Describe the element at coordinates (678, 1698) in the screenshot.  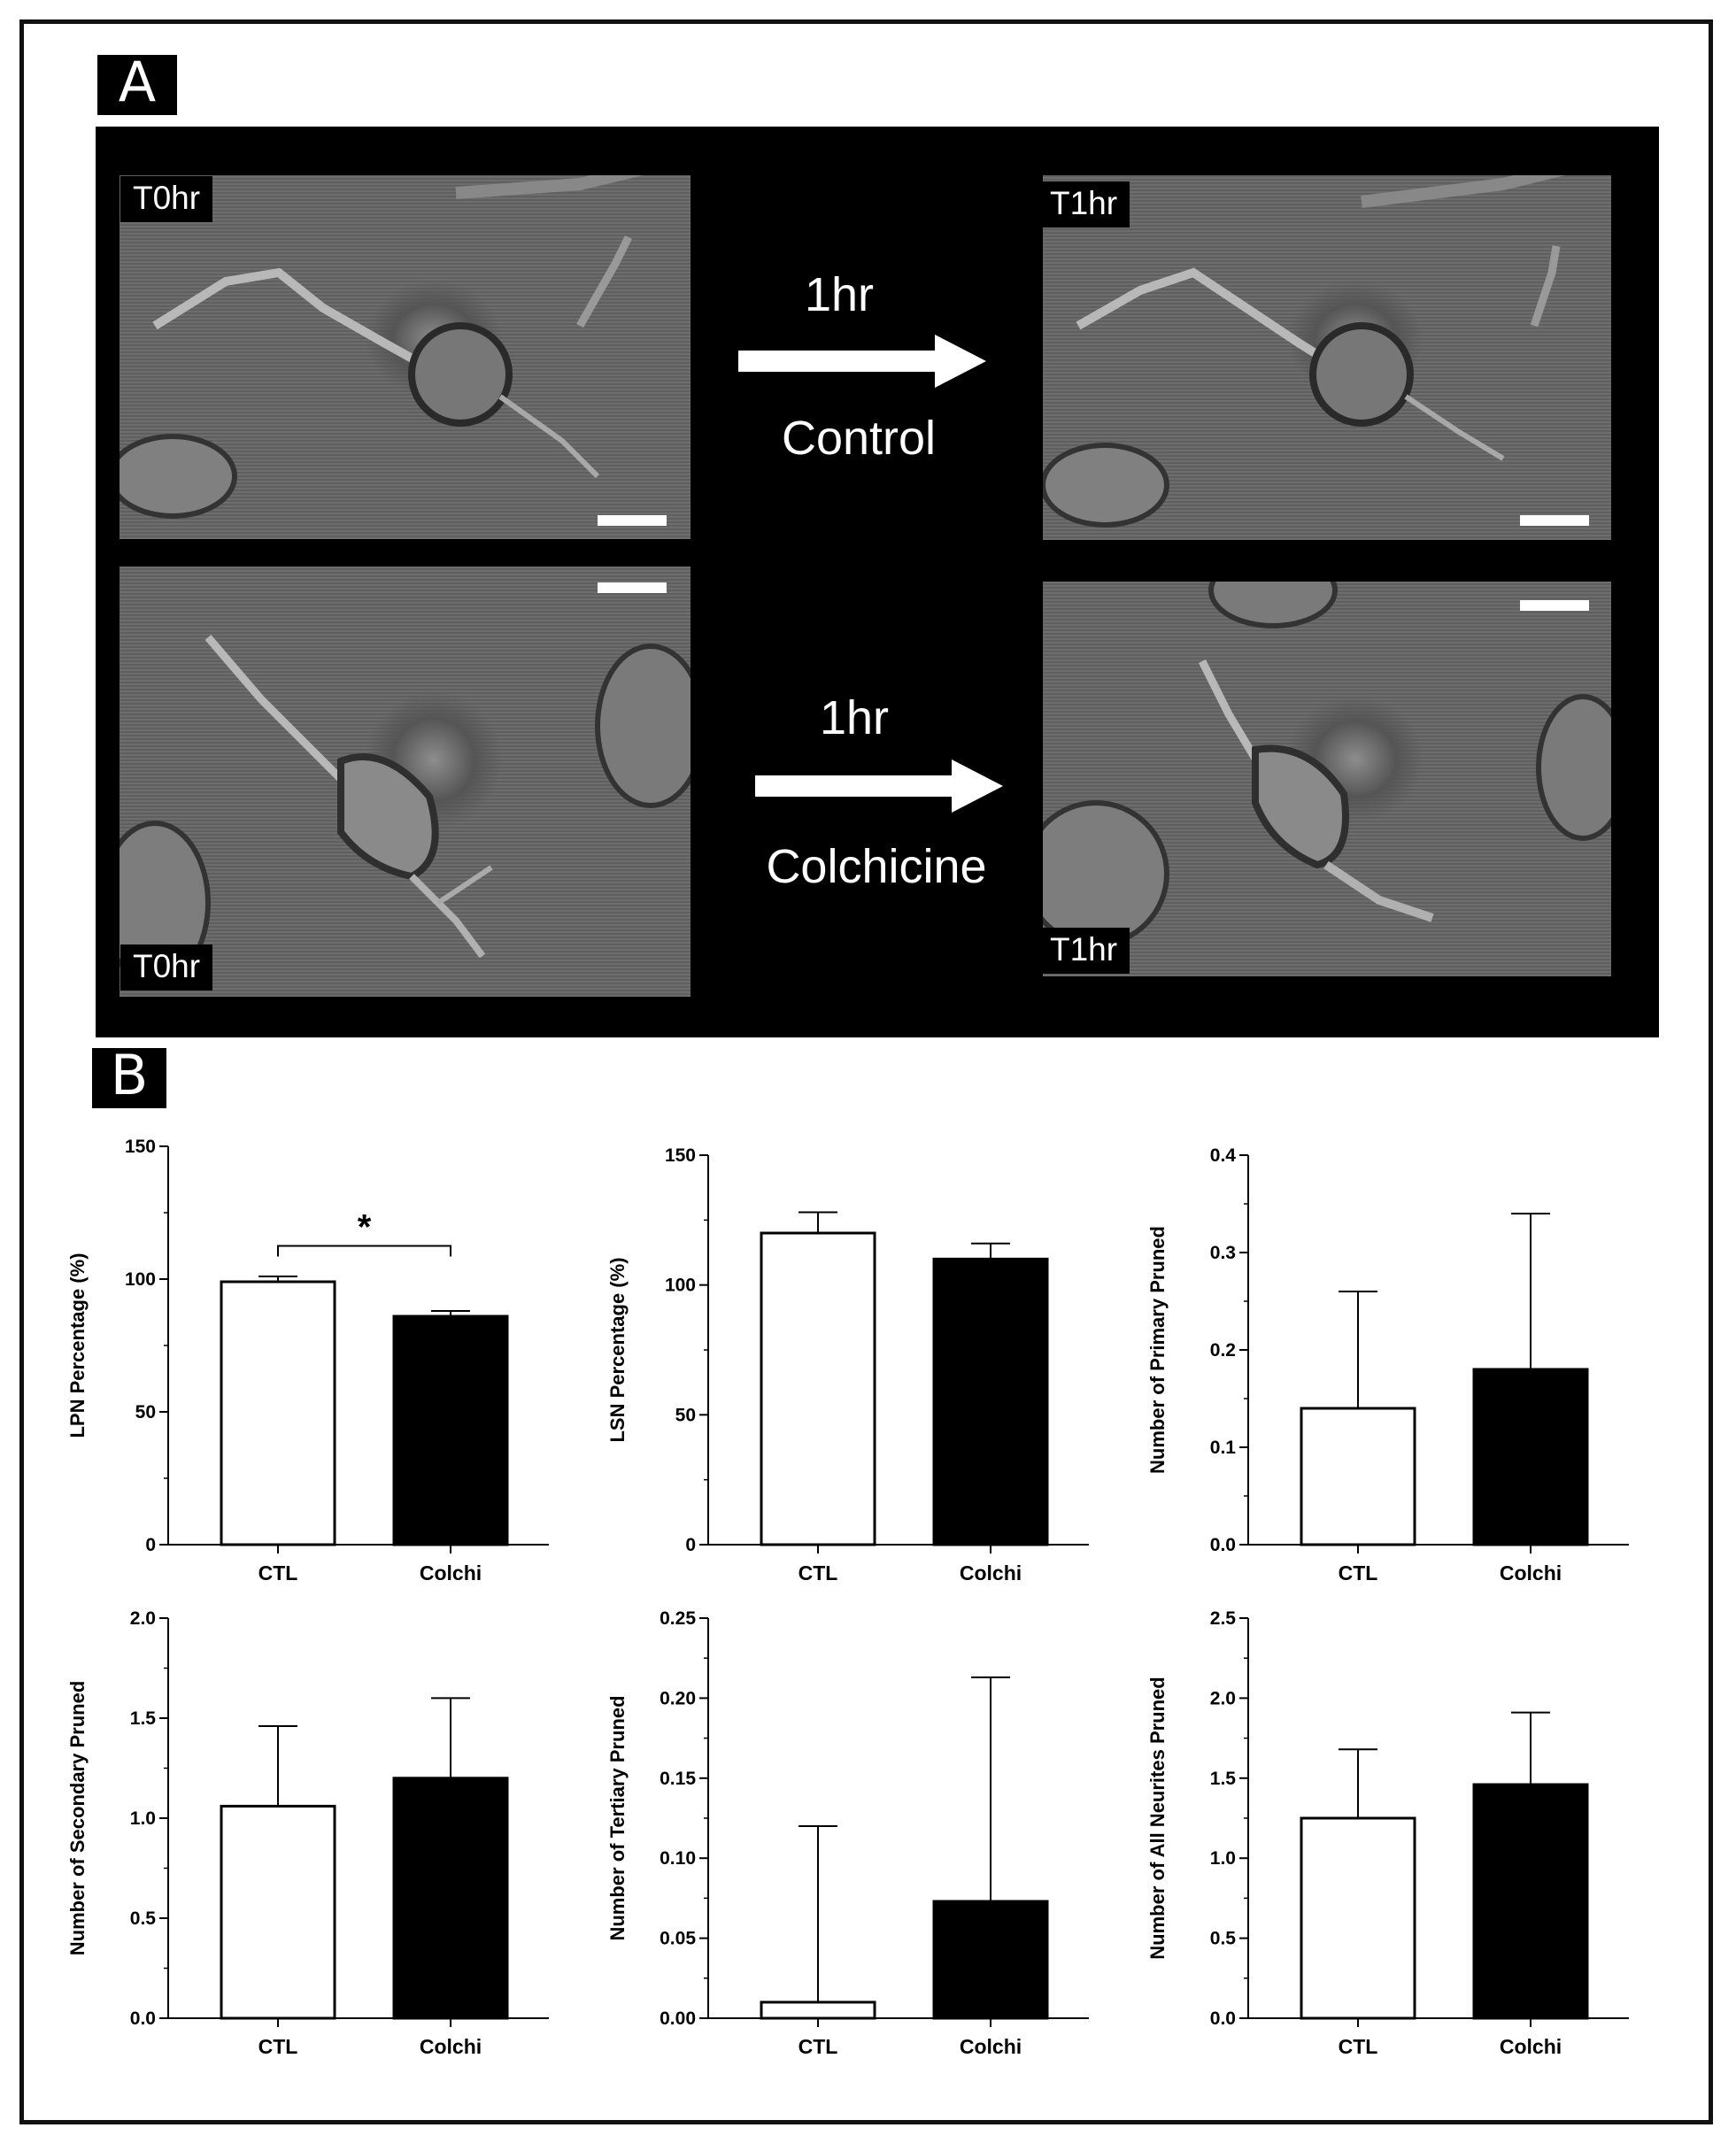
I see `y-tick-label: 0.20` at that location.